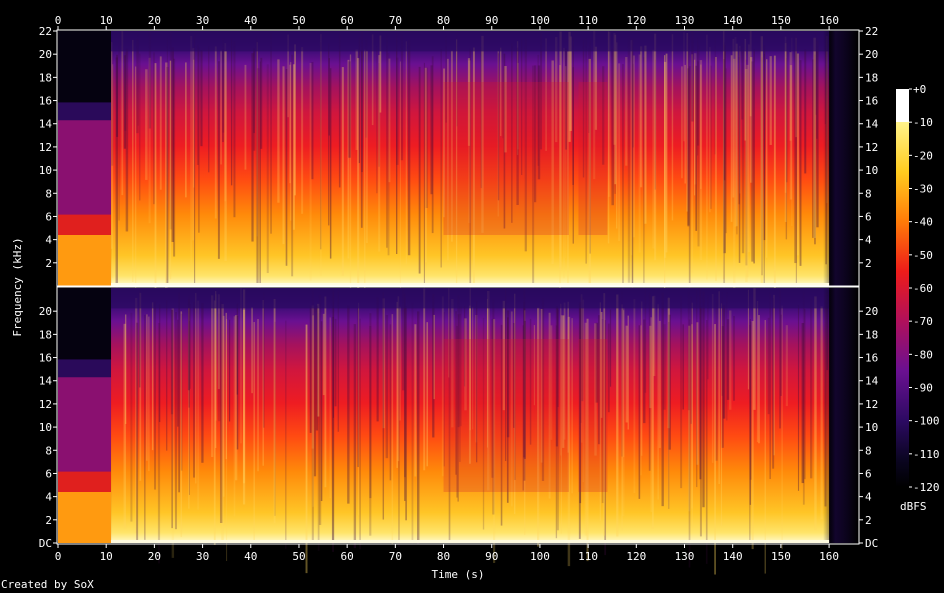  What do you see at coordinates (45, 101) in the screenshot?
I see `y-tick-label-left: 16` at bounding box center [45, 101].